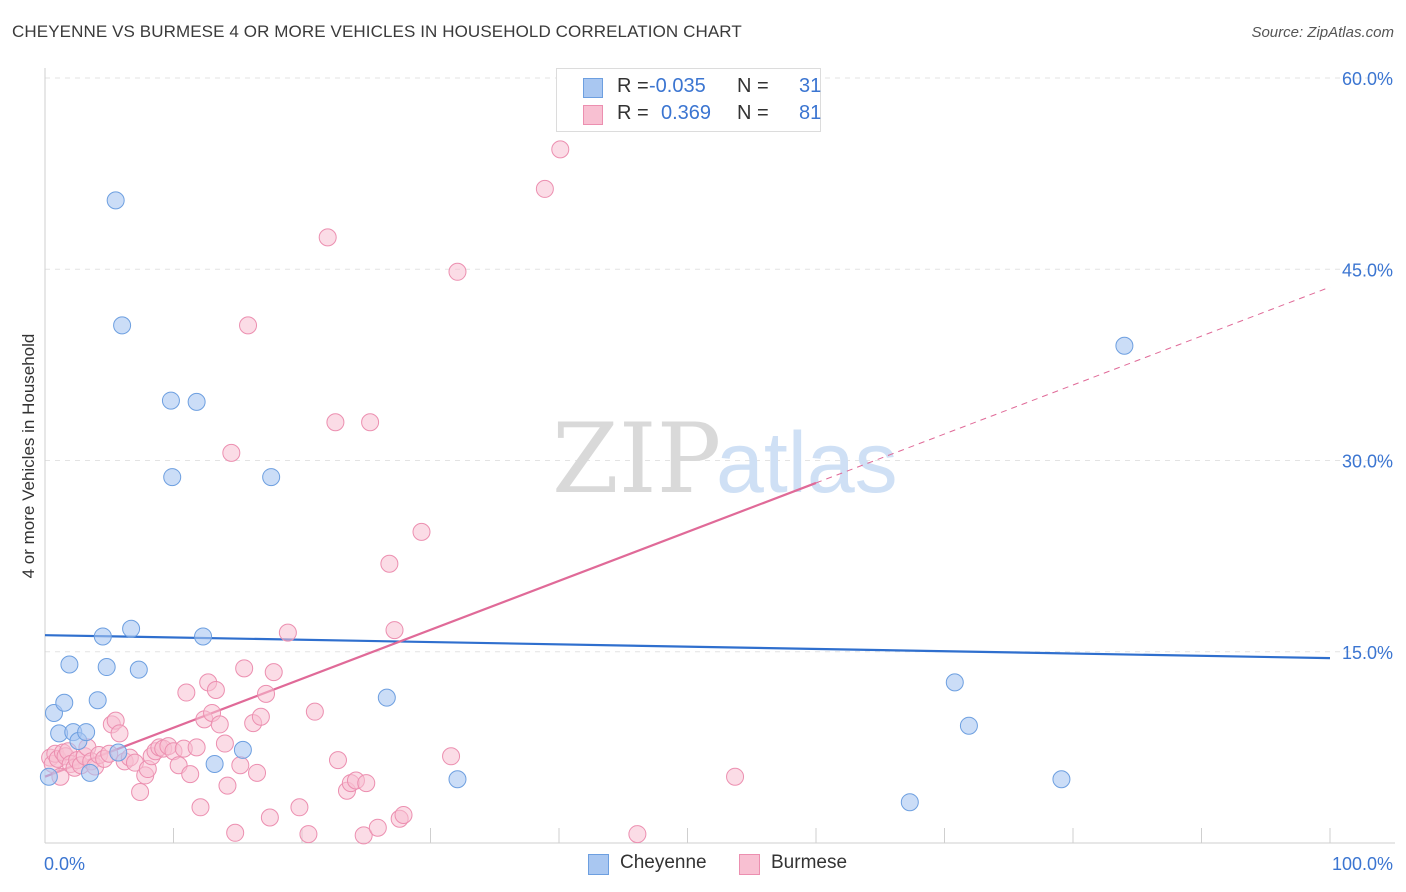 The width and height of the screenshot is (1406, 892). I want to click on legend: R = -0.035 N = 31 R = 0.369 N = 81, so click(688, 100).